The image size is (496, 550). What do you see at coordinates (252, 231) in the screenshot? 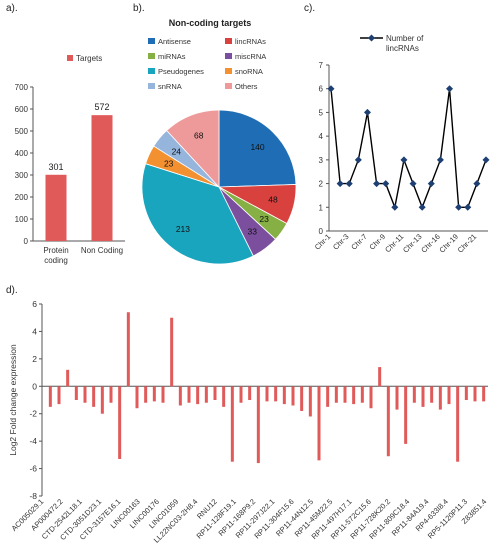
I see `slice-label: 33` at bounding box center [252, 231].